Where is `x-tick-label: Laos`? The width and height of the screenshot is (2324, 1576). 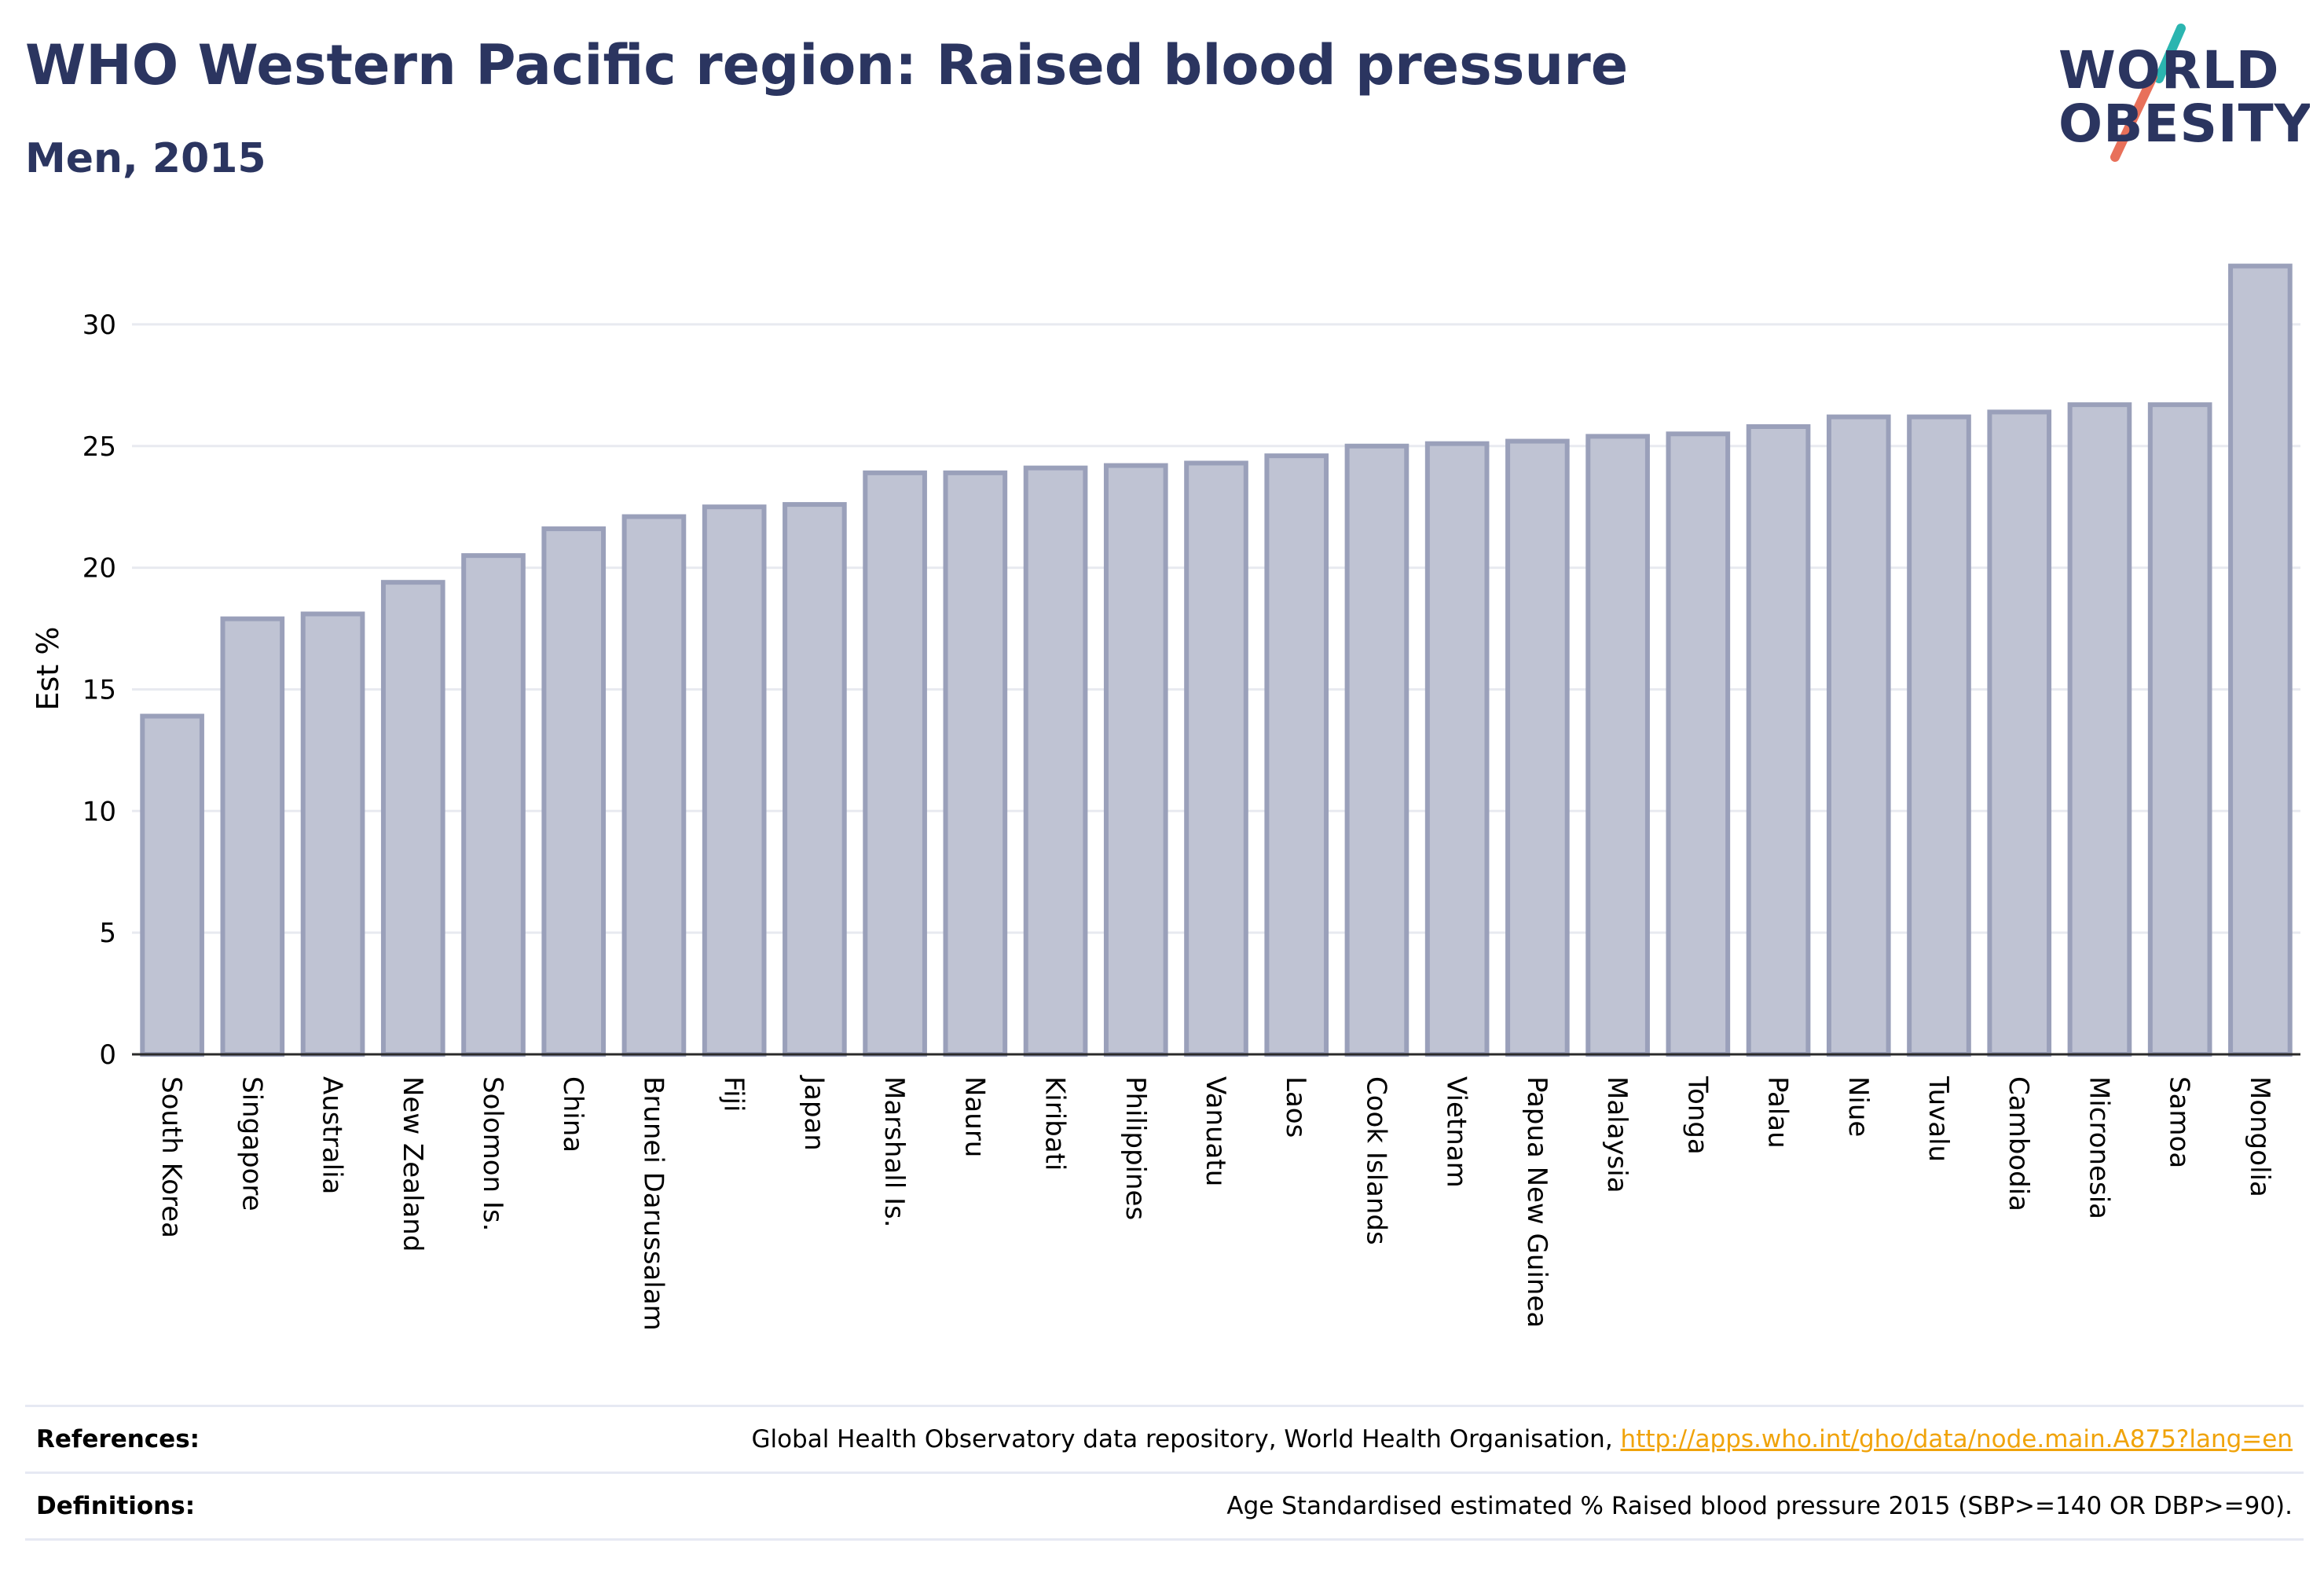 x-tick-label: Laos is located at coordinates (1295, 1107).